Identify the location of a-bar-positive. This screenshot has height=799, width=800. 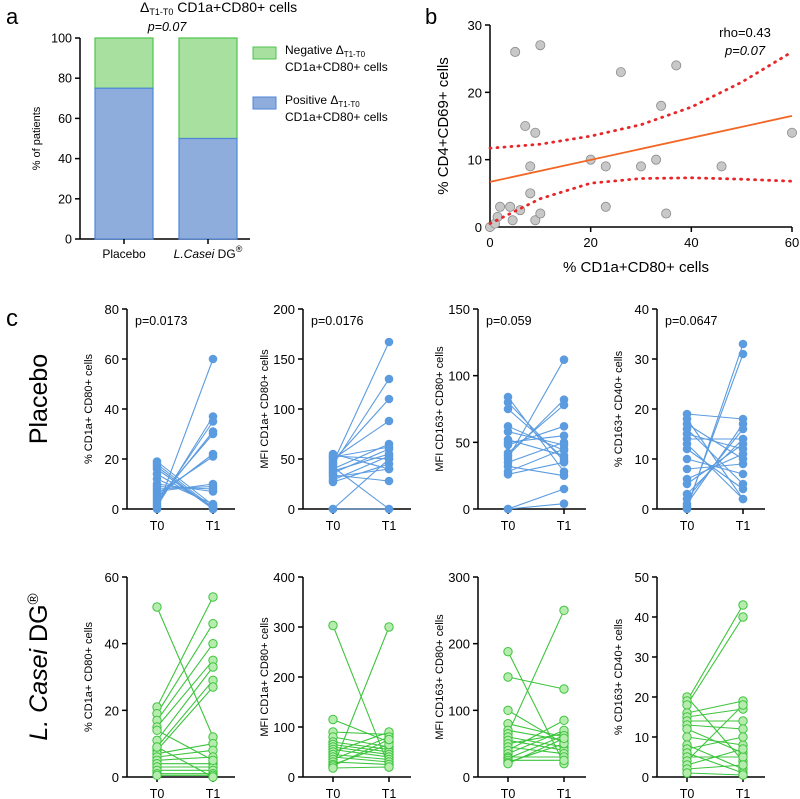
(124, 163).